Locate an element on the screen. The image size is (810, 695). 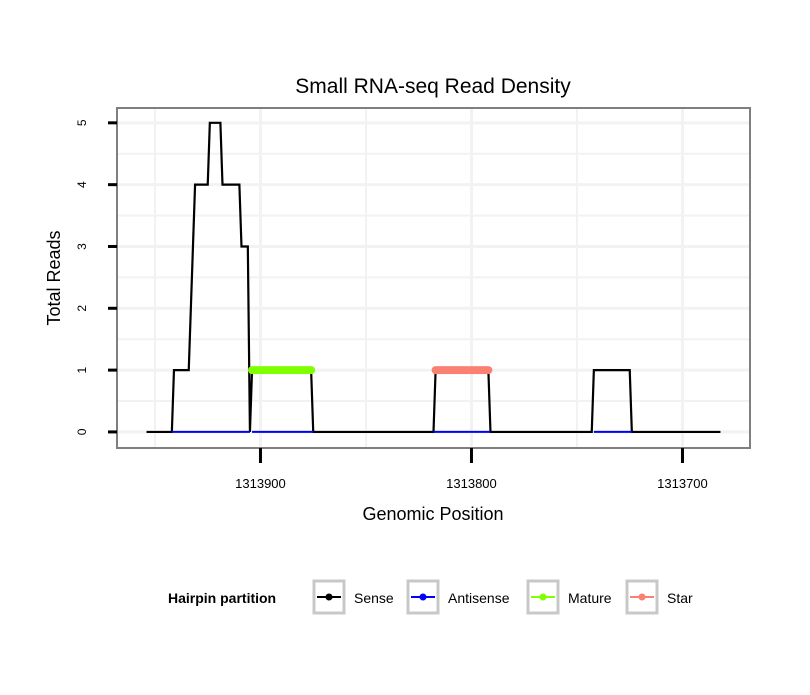
legend-label-mature: Mature is located at coordinates (590, 598).